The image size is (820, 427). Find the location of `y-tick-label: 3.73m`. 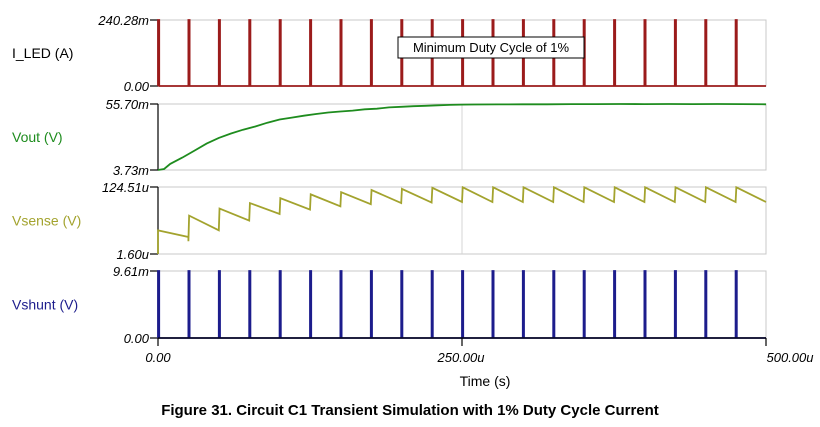

y-tick-label: 3.73m is located at coordinates (131, 170).